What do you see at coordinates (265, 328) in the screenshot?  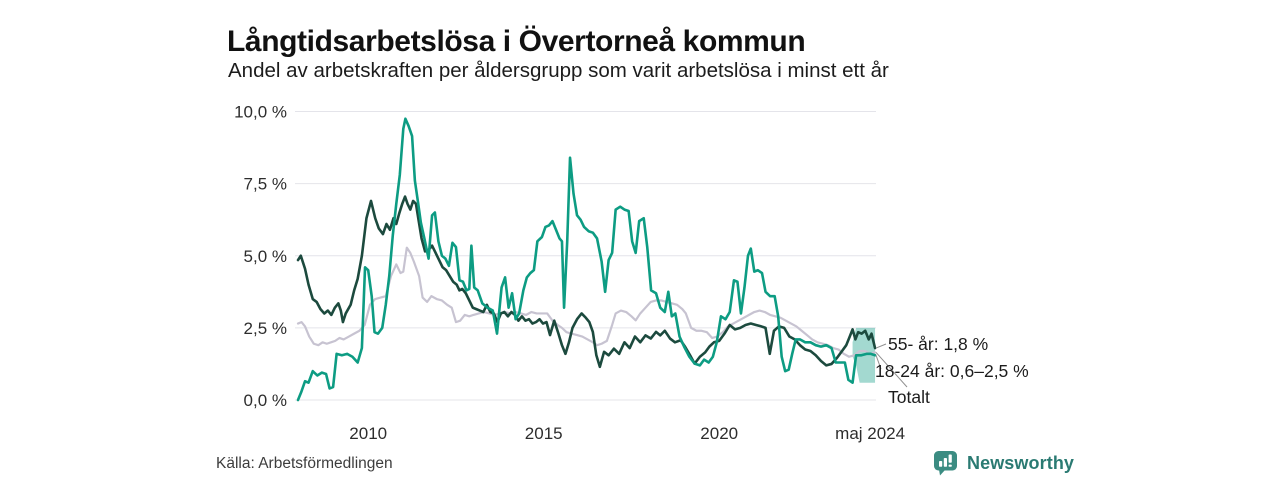 I see `y-tick-label: 2,5 %` at bounding box center [265, 328].